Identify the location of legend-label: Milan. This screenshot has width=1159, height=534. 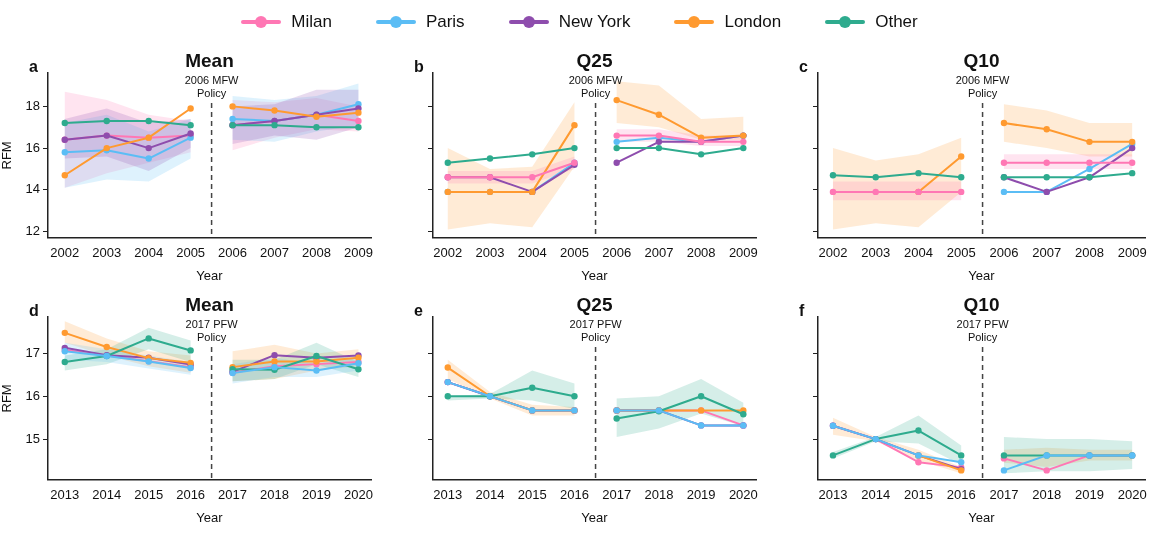
(311, 22).